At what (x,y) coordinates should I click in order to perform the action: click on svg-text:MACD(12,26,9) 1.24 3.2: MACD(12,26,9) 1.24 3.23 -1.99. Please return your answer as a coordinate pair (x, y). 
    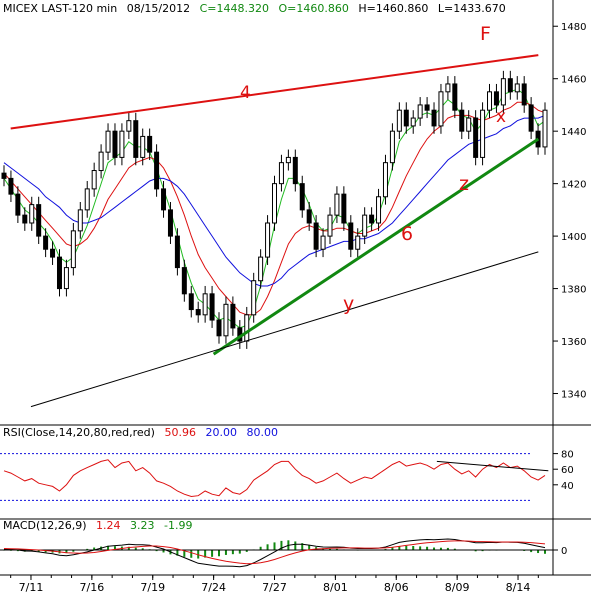
    Looking at the image, I should click on (98, 525).